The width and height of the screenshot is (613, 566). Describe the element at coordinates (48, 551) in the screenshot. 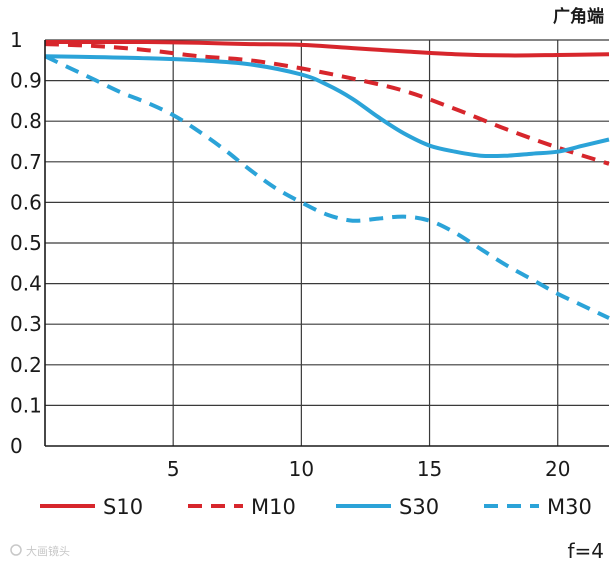

I see `watermark-text: 大画镜头` at that location.